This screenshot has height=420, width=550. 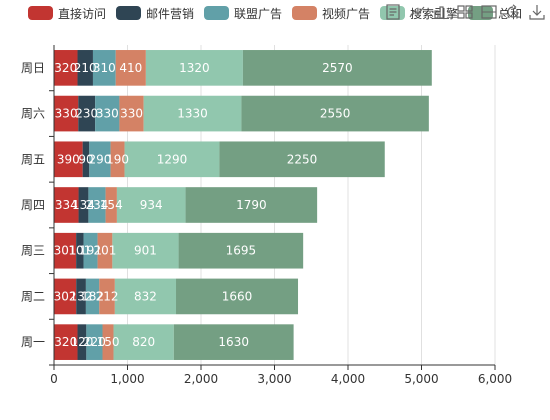 What do you see at coordinates (393, 12) in the screenshot?
I see `data-view-icon` at bounding box center [393, 12].